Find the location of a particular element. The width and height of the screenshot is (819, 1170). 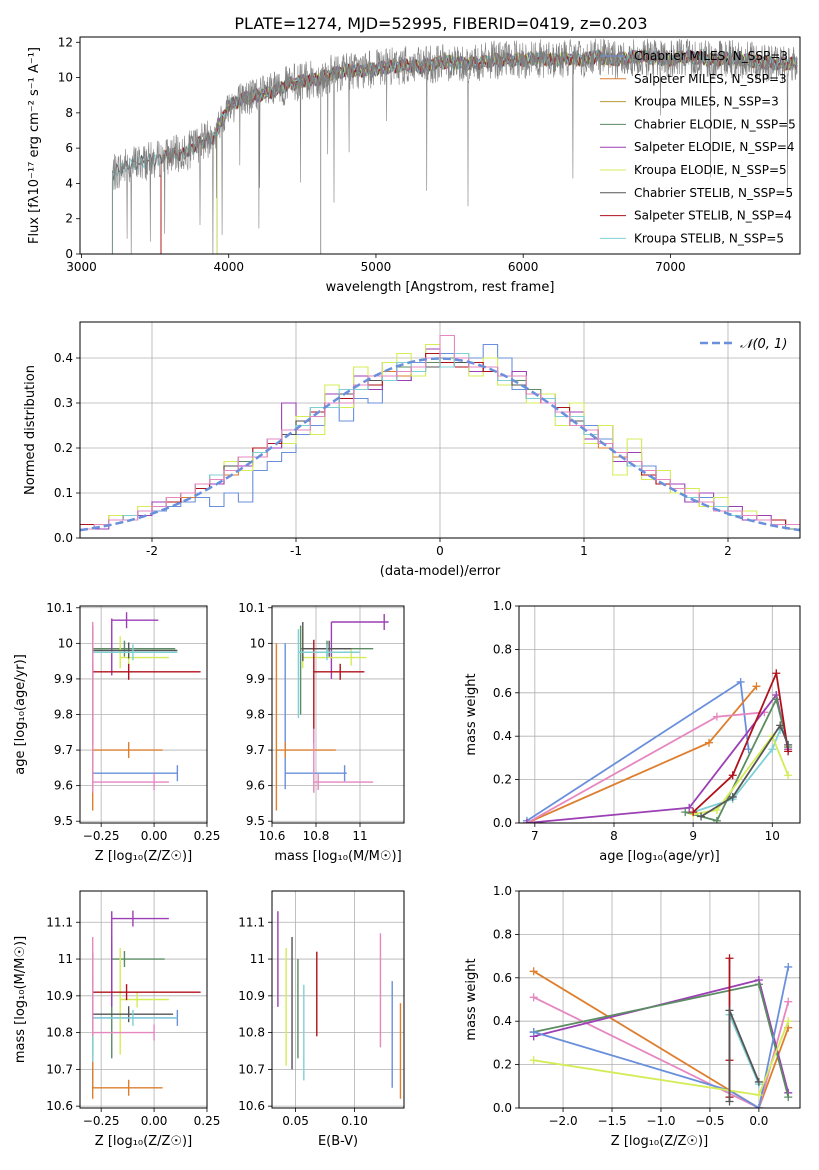

y-tick-label: 10.7 is located at coordinates (251, 1069).